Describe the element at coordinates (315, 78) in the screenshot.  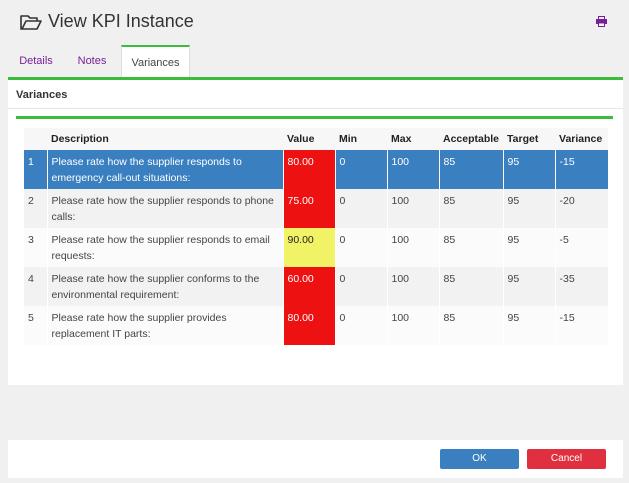
I see `tab-underline` at that location.